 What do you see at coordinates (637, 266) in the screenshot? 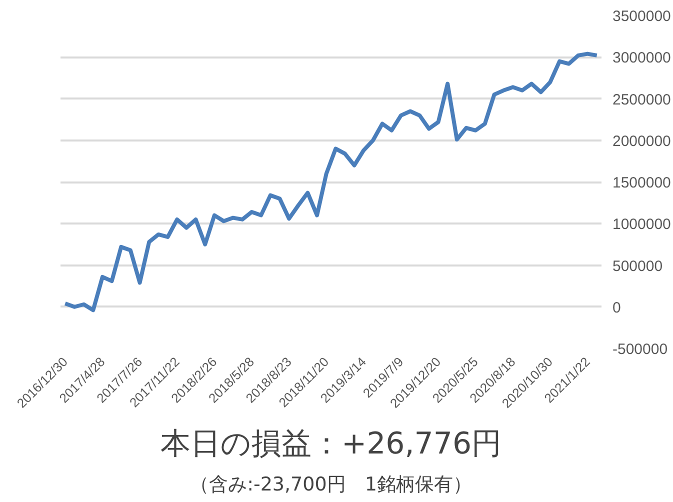
I see `y-tick-label: 500000` at bounding box center [637, 266].